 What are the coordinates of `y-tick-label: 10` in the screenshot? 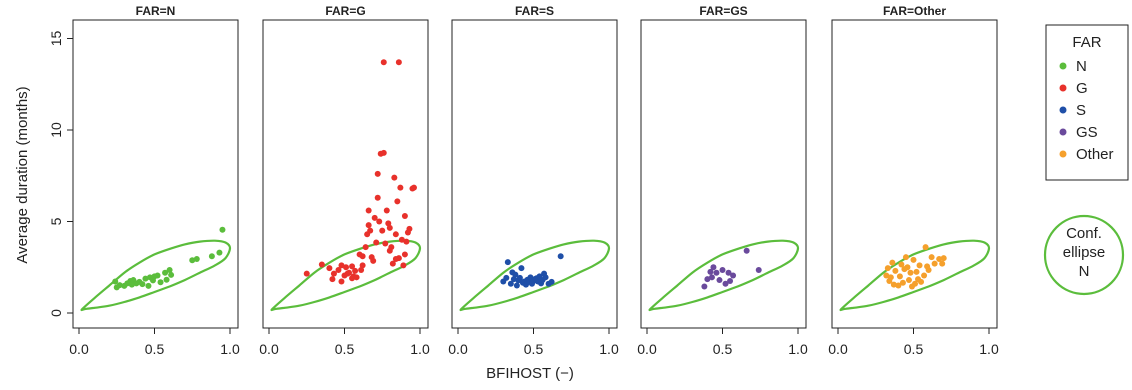 It's located at (56, 130).